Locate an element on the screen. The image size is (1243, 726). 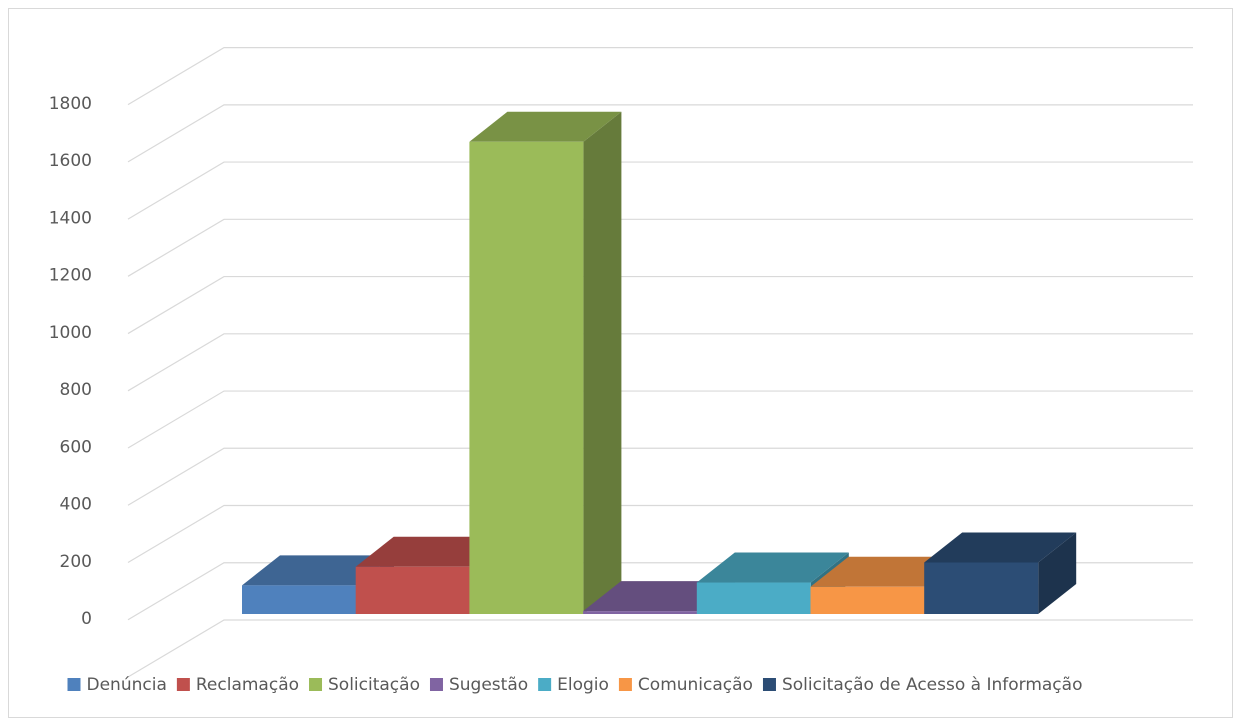
y-tick-label: 600 is located at coordinates (76, 447).